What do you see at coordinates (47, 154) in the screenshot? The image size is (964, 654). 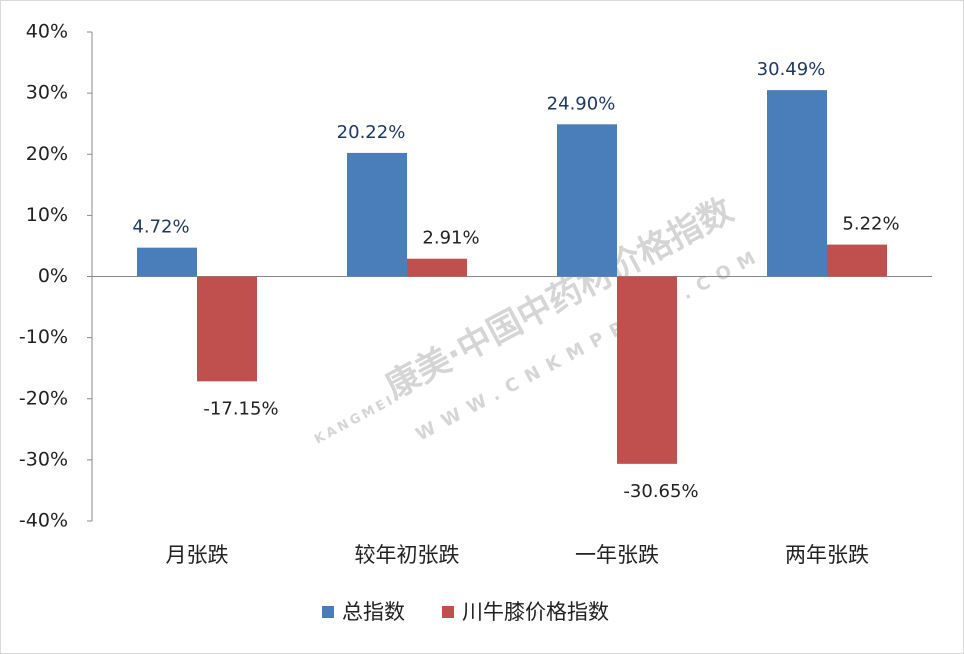 I see `y-tick-label: 20%` at bounding box center [47, 154].